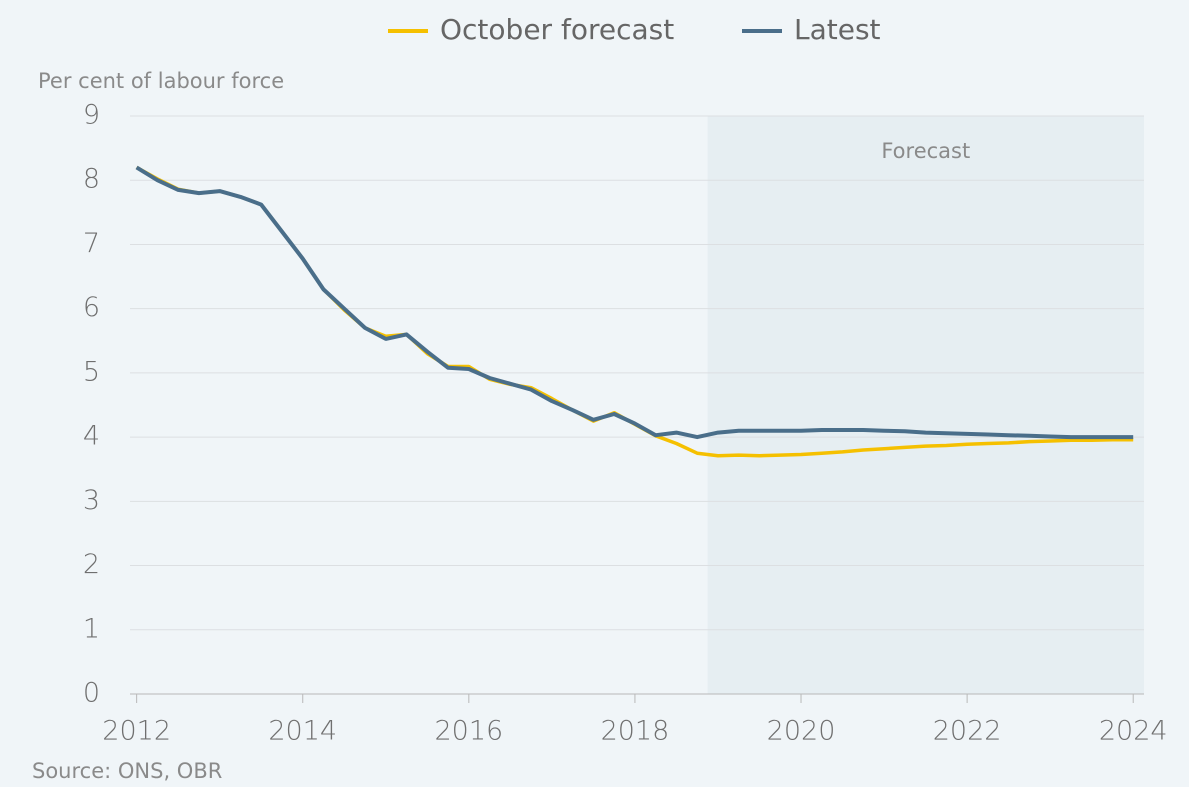  I want to click on x-tick-label: 2022, so click(967, 731).